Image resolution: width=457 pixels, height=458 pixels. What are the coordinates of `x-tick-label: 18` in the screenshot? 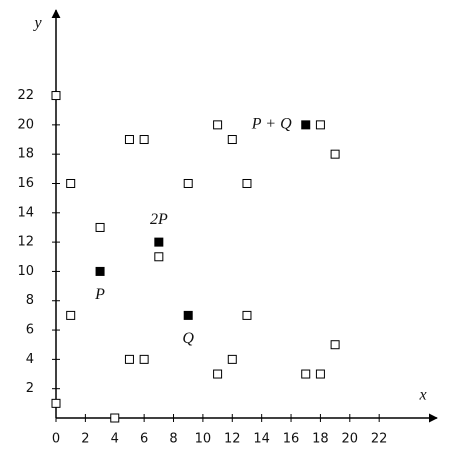 It's located at (320, 439).